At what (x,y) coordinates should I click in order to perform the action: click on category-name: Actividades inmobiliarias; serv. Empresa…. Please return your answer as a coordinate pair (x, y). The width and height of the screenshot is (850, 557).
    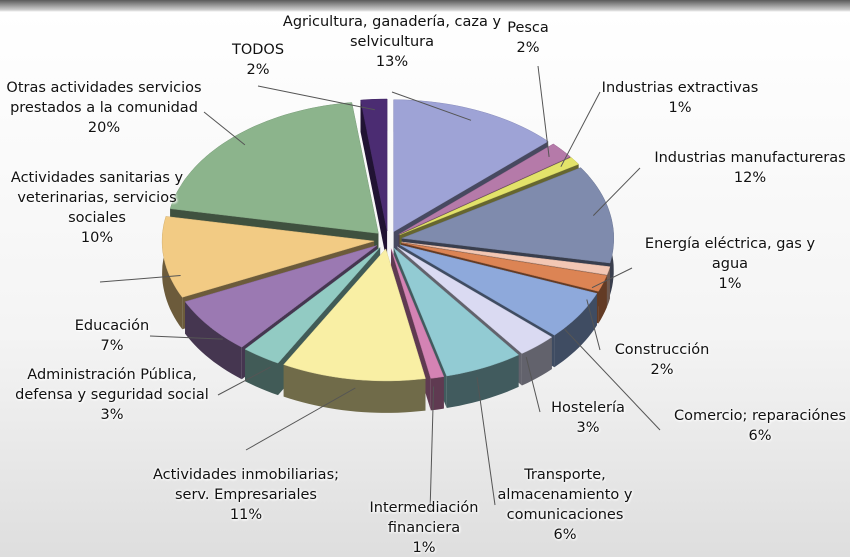
    Looking at the image, I should click on (246, 485).